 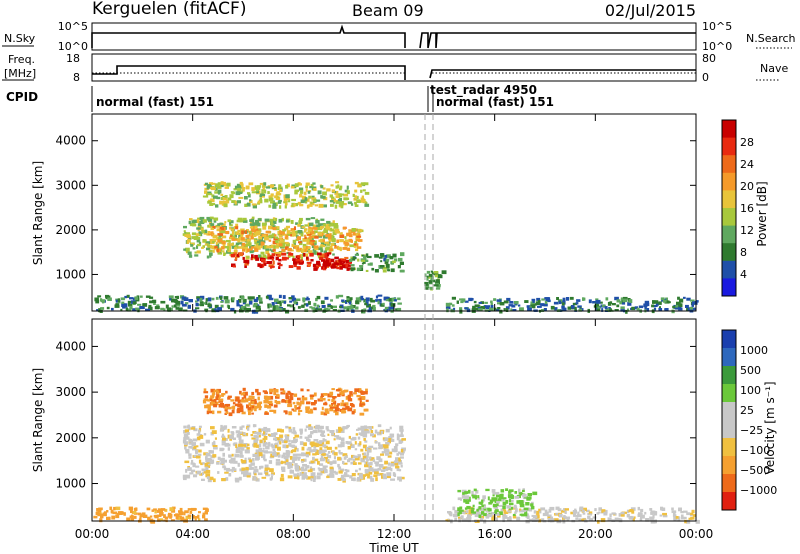 I want to click on power-colorbar-tick: 28, so click(x=747, y=142).